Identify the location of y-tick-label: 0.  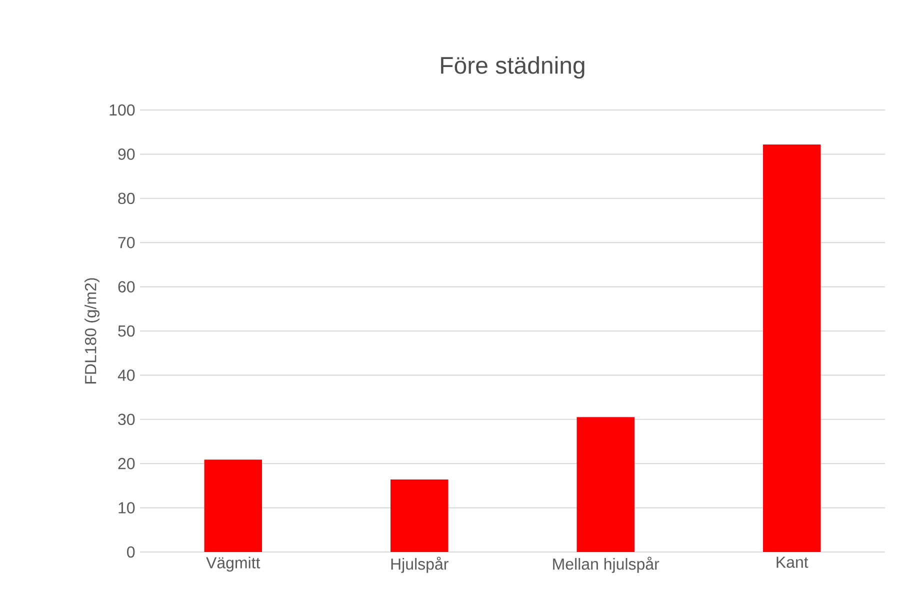
(131, 552).